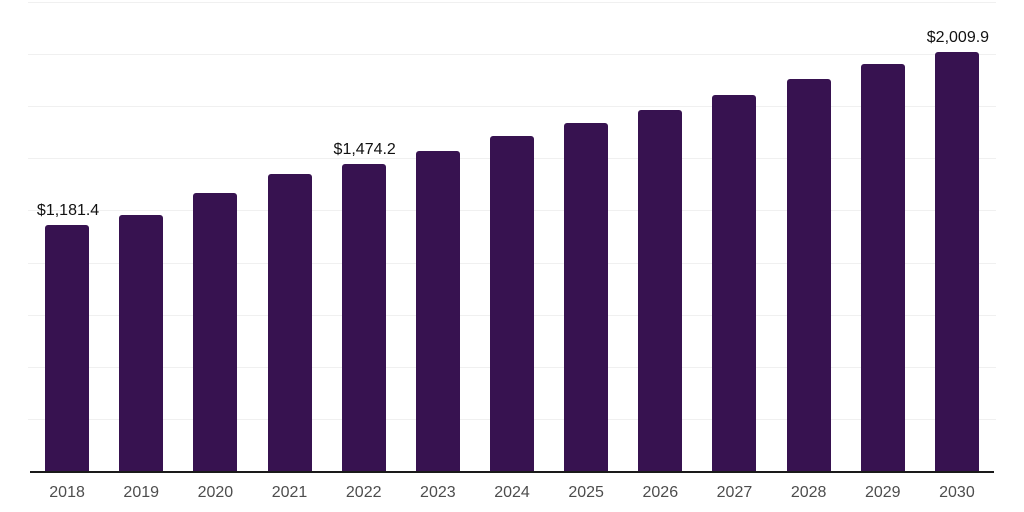 The height and width of the screenshot is (512, 1024). What do you see at coordinates (67, 492) in the screenshot?
I see `x-tick-label-2018: 2018` at bounding box center [67, 492].